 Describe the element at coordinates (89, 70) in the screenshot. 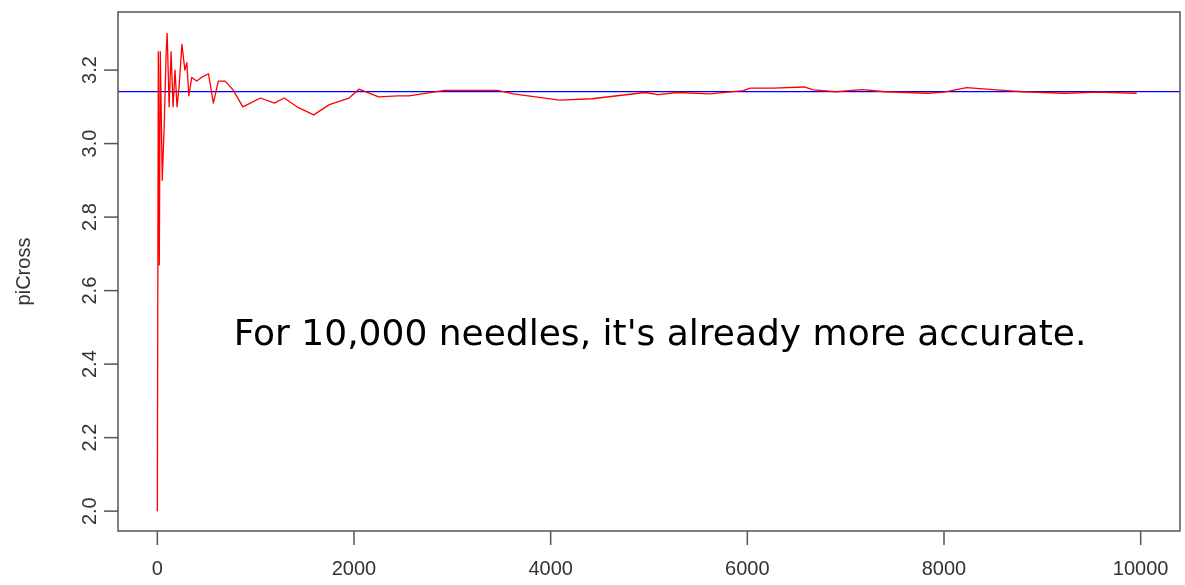

I see `y-tick-label: 3.2` at that location.